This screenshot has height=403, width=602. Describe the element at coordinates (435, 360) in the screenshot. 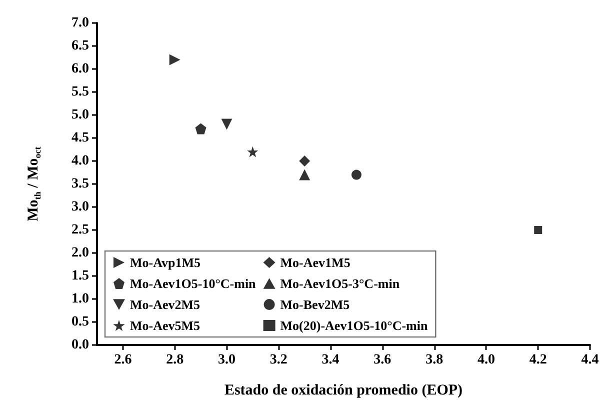

I see `x-tick-label: 3.8` at that location.